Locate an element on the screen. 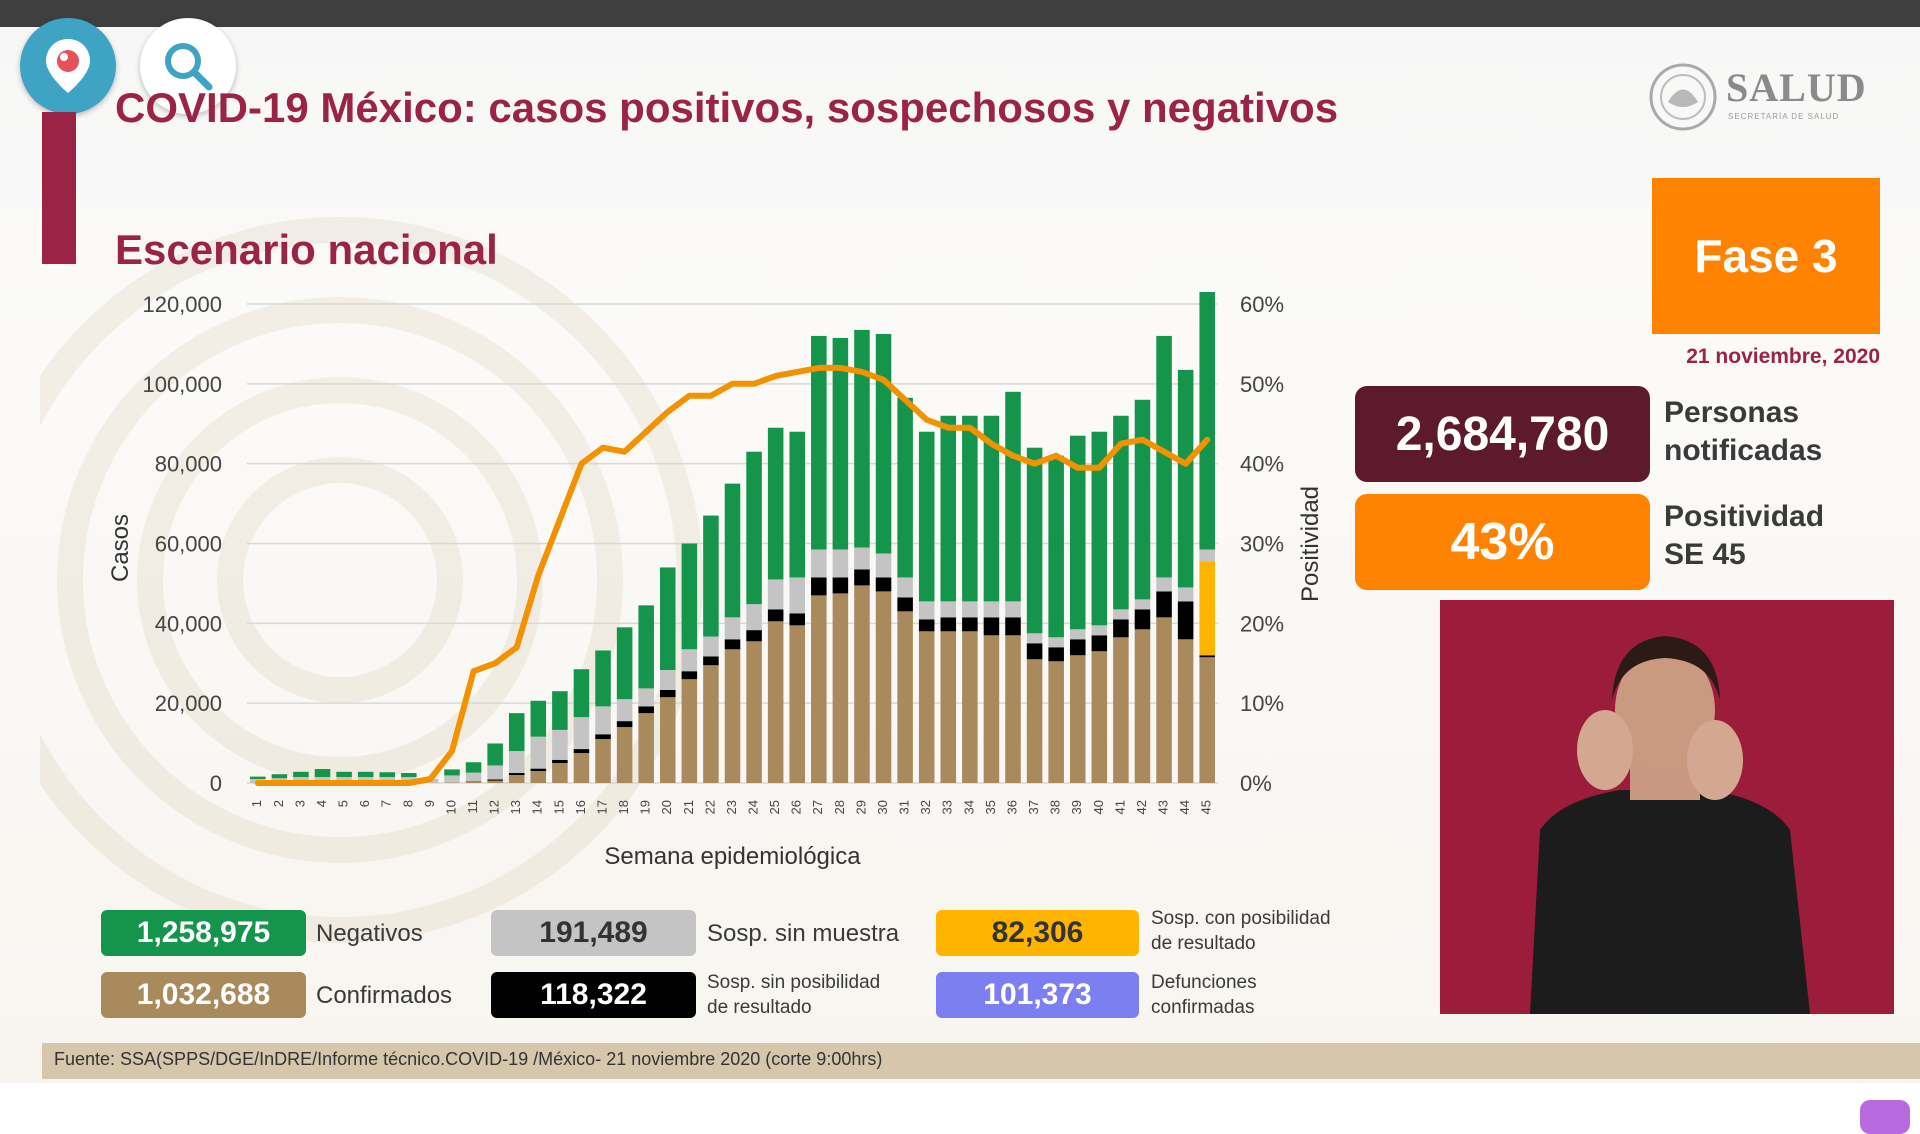 The height and width of the screenshot is (1134, 1920). x-tick-label: 40 is located at coordinates (1098, 807).